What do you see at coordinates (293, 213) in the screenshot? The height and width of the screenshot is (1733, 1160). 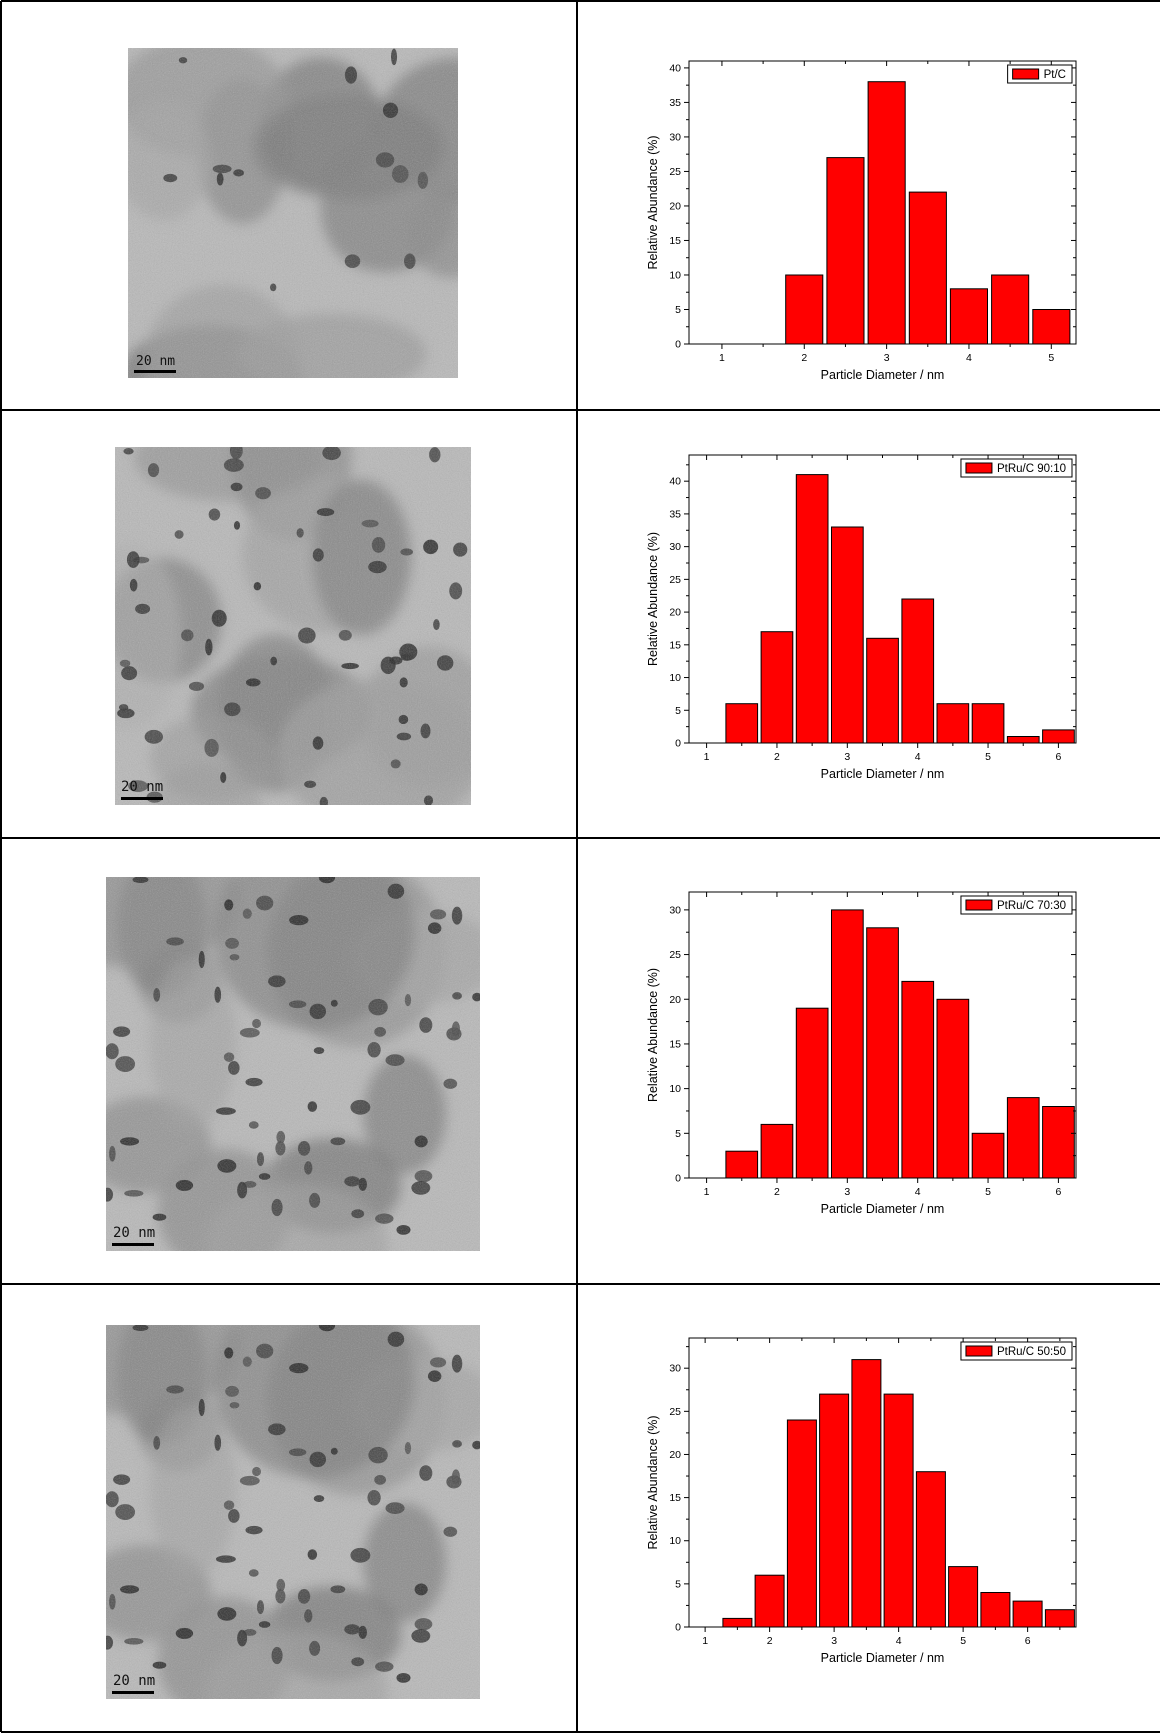 I see `tem-image-pt-c: 20 nm` at bounding box center [293, 213].